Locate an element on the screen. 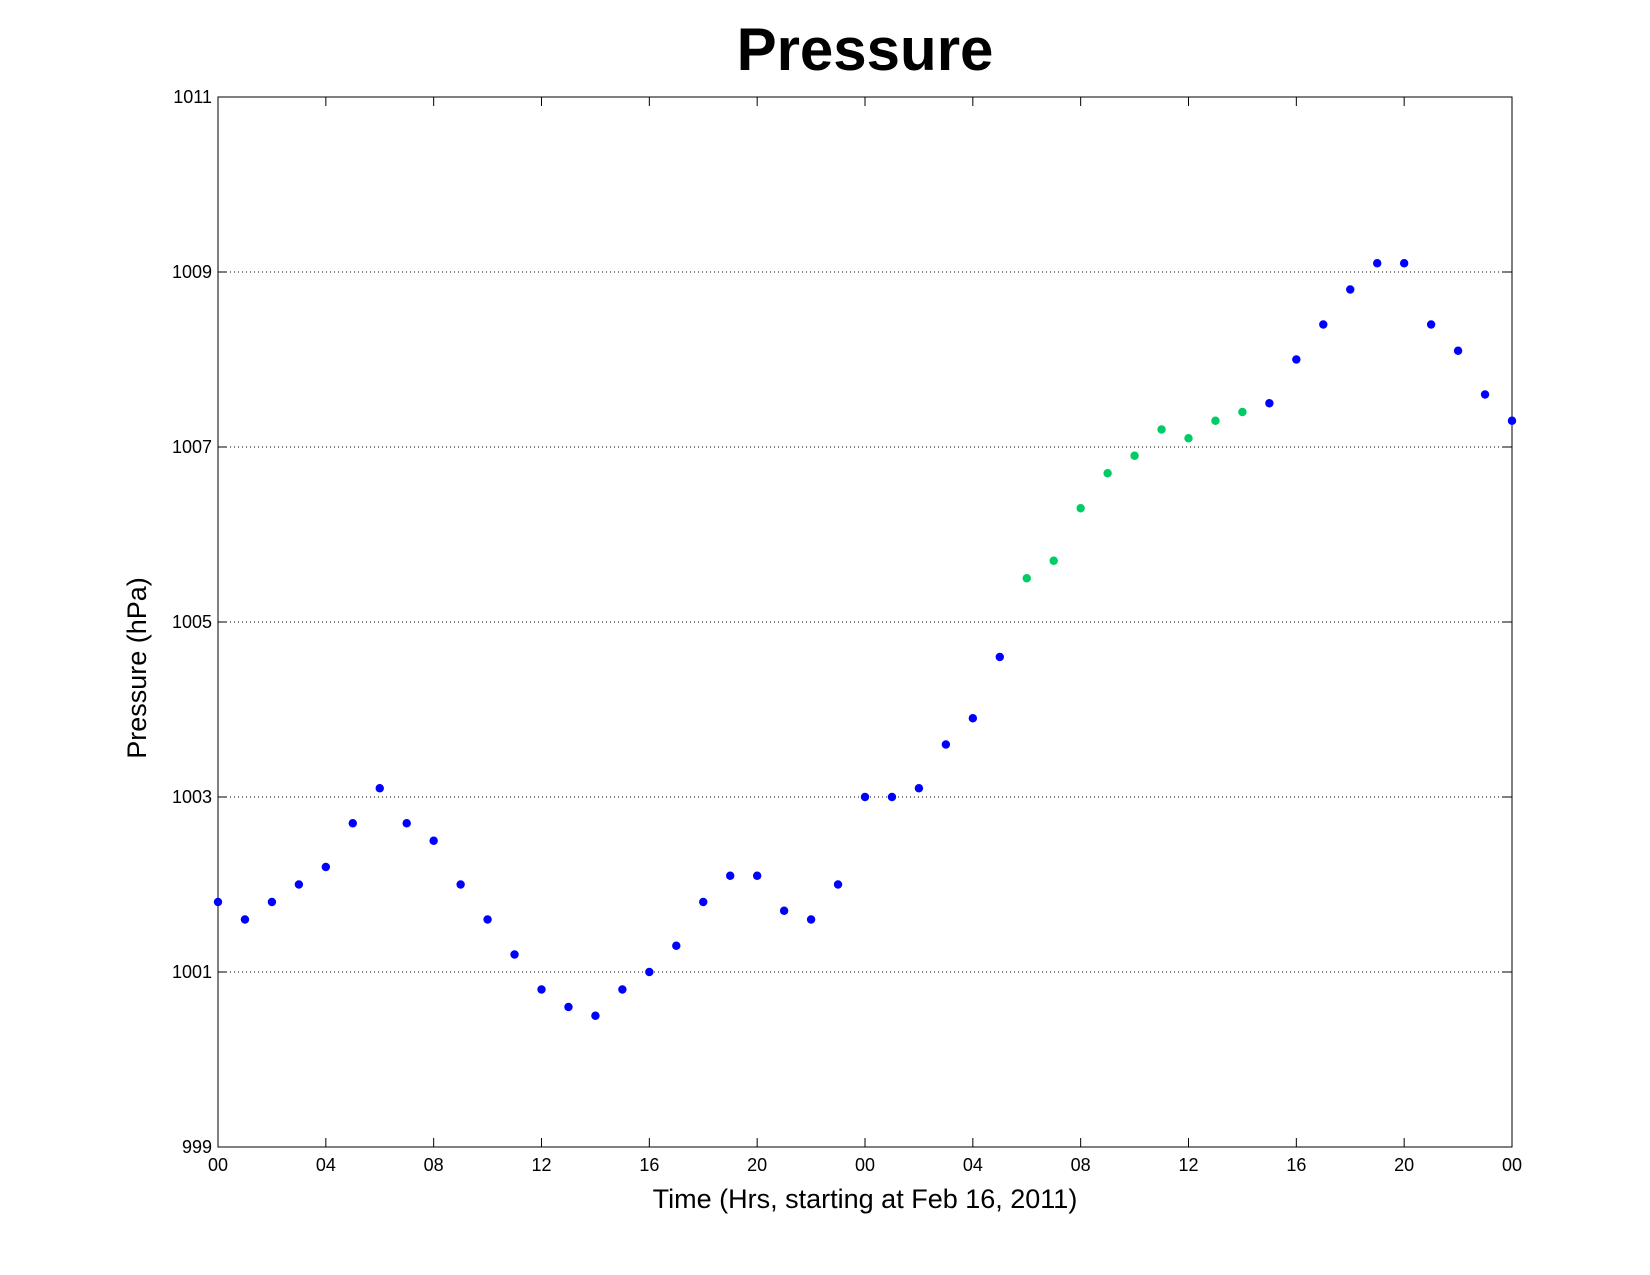 This screenshot has height=1275, width=1650. y-tick-labels: 999 1001 1003 1005 1007 1009 1011 is located at coordinates (192, 622).